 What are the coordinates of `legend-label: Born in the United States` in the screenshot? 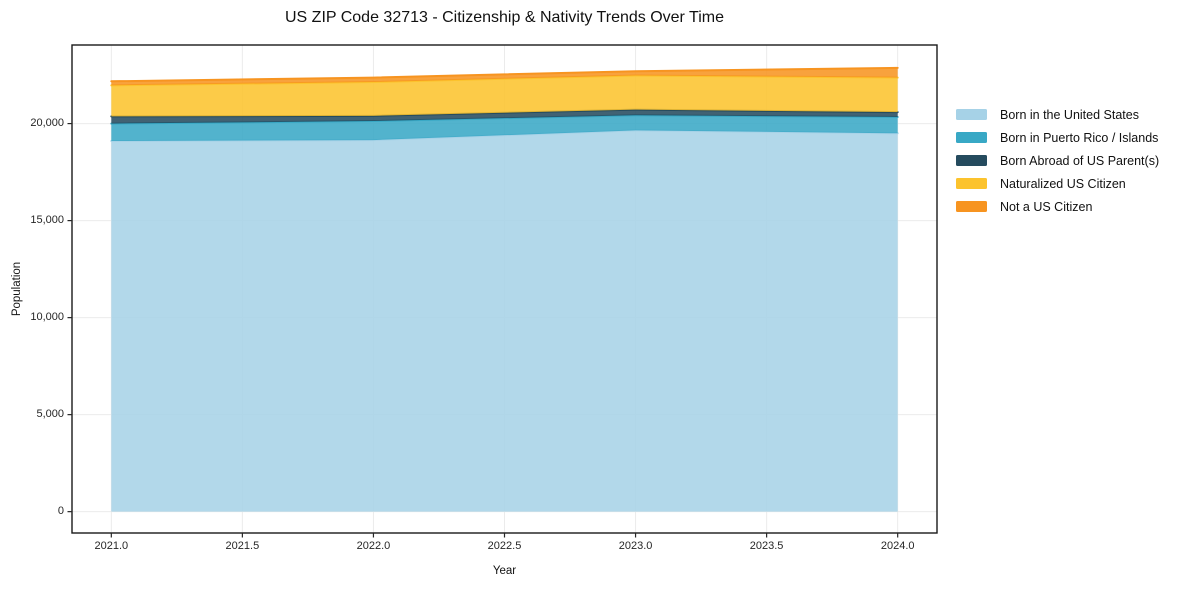 It's located at (1069, 114).